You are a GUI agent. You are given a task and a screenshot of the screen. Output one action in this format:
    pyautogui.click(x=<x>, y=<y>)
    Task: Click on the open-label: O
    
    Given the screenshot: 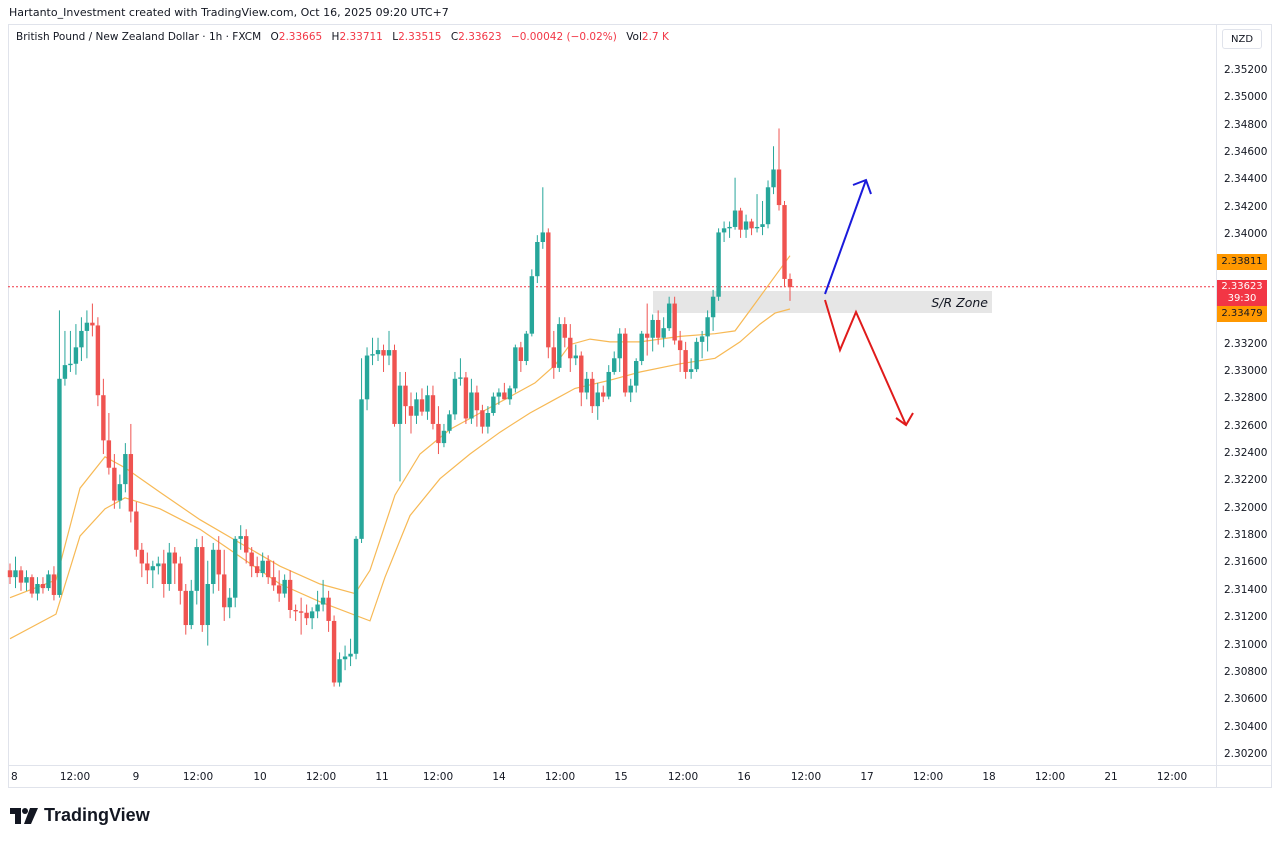 What is the action you would take?
    pyautogui.click(x=274, y=37)
    